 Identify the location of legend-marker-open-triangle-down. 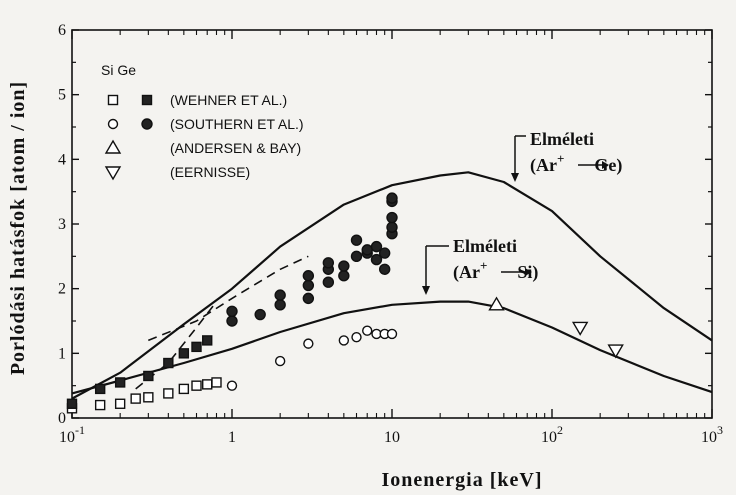
(113, 173).